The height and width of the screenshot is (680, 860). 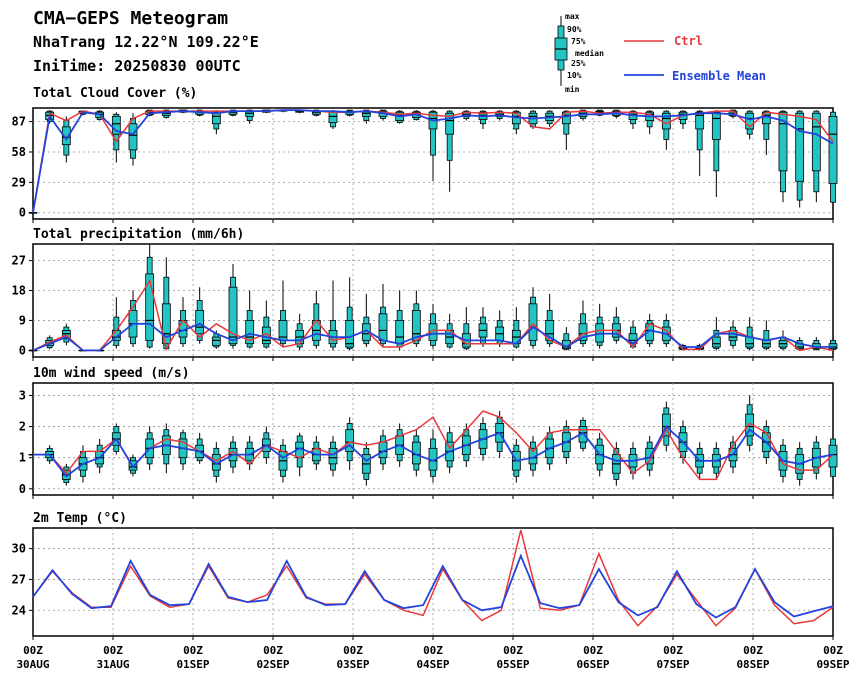 I want to click on legend-box-label: 75%, so click(x=578, y=41).